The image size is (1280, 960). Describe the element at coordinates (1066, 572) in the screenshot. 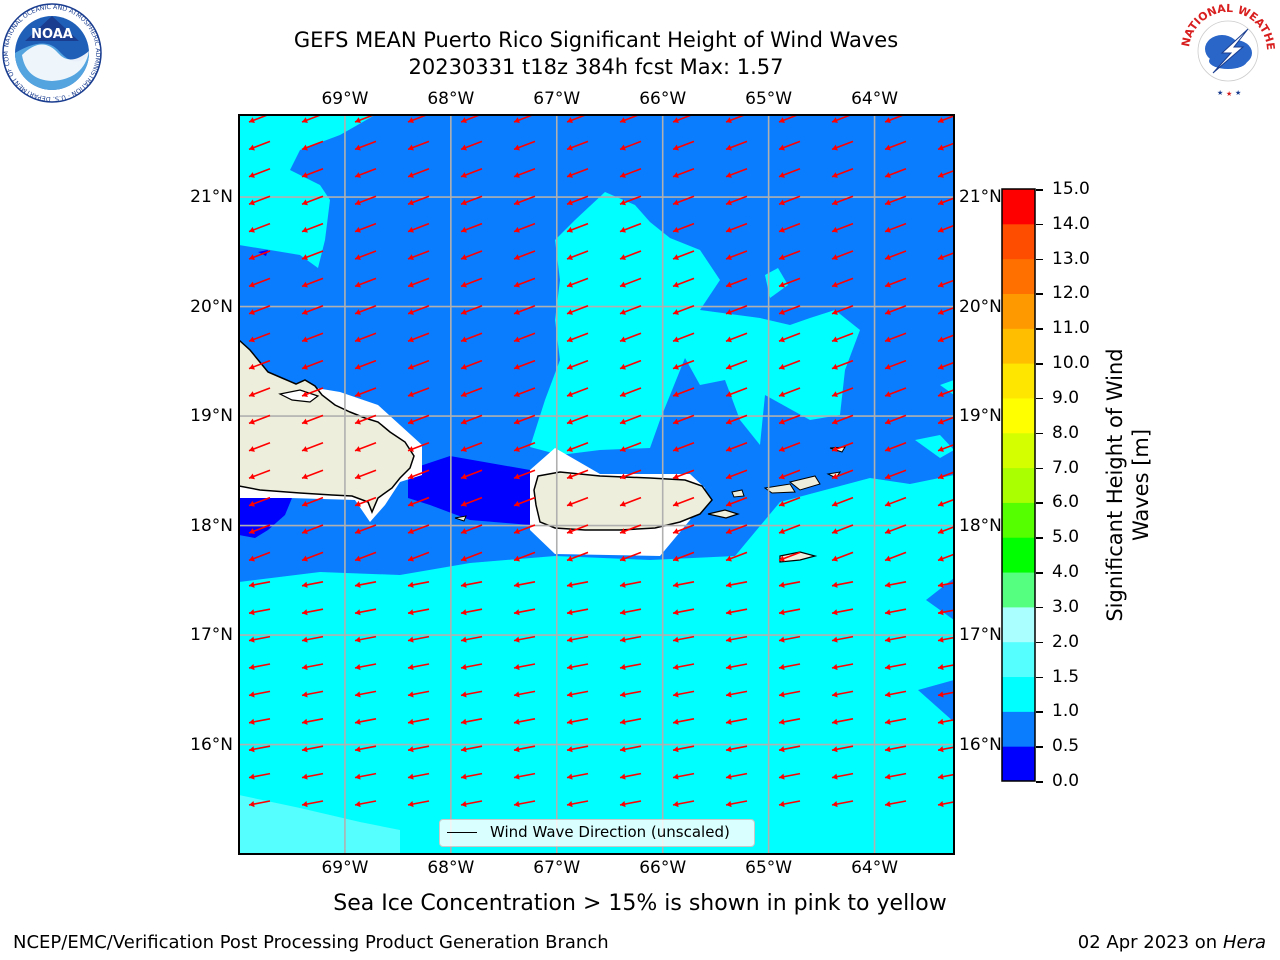

I see `colorbar-tick-label: 4.0` at that location.